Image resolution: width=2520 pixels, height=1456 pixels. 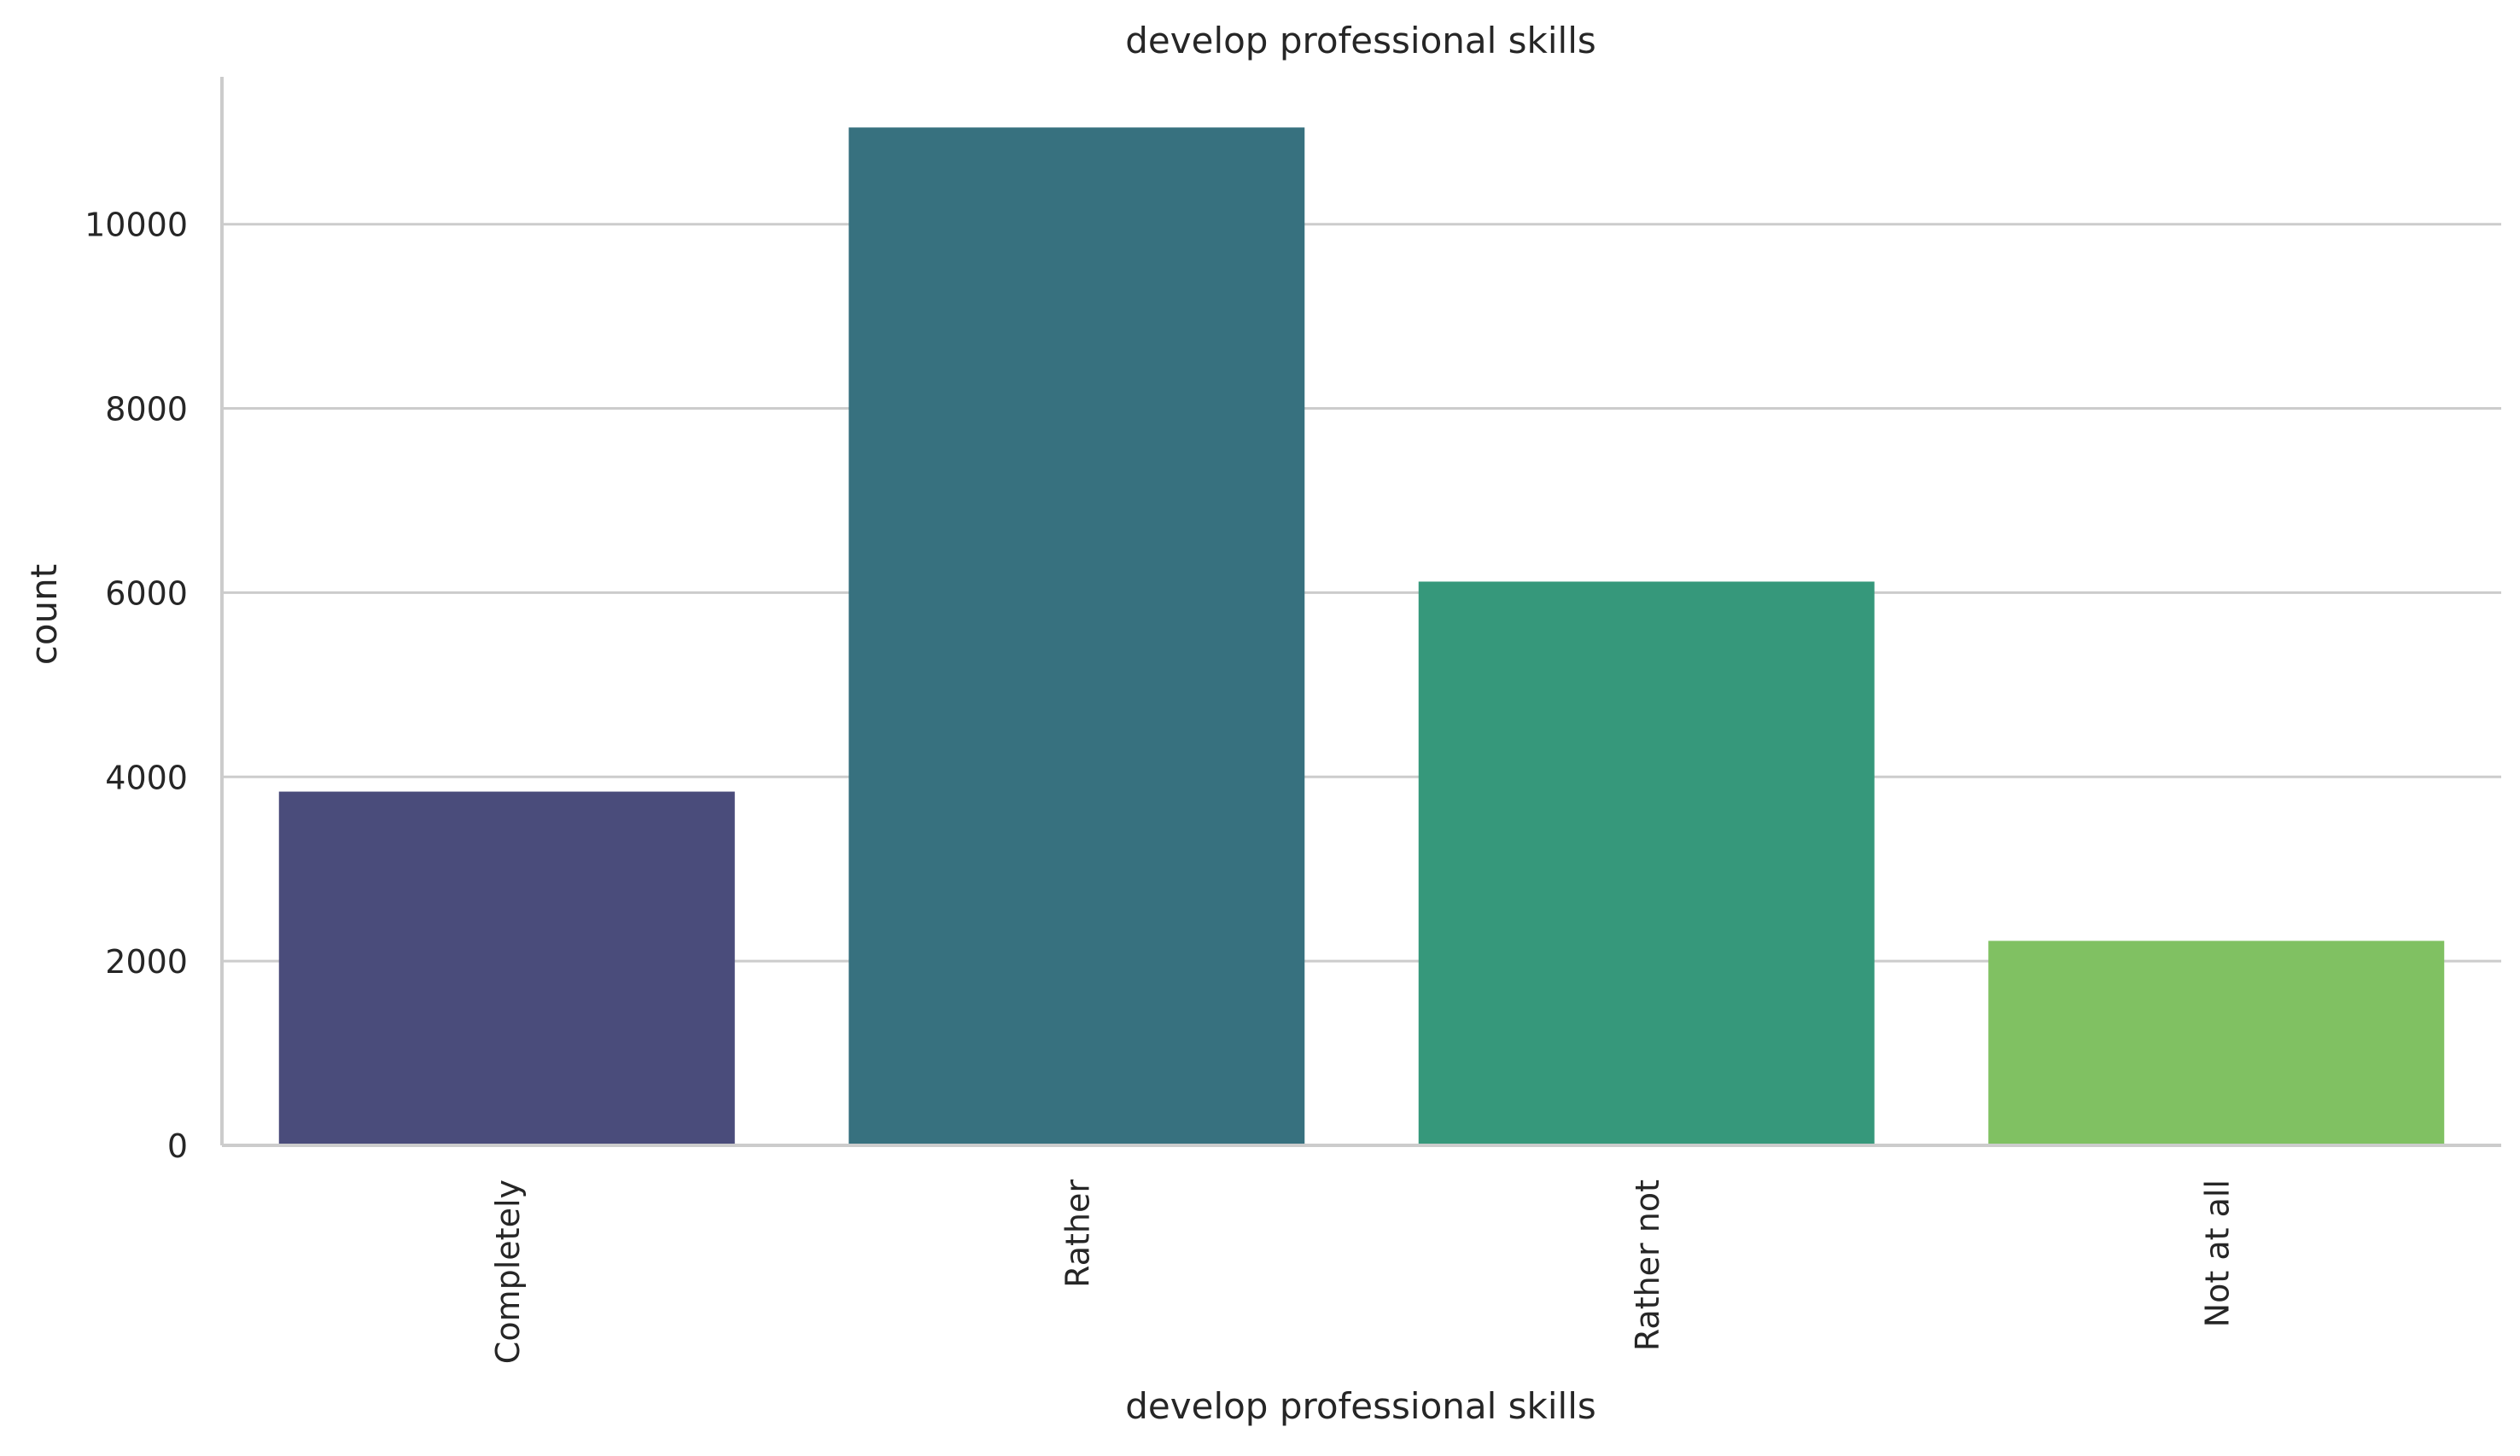 I want to click on chart-title: develop professional skills, so click(x=1360, y=40).